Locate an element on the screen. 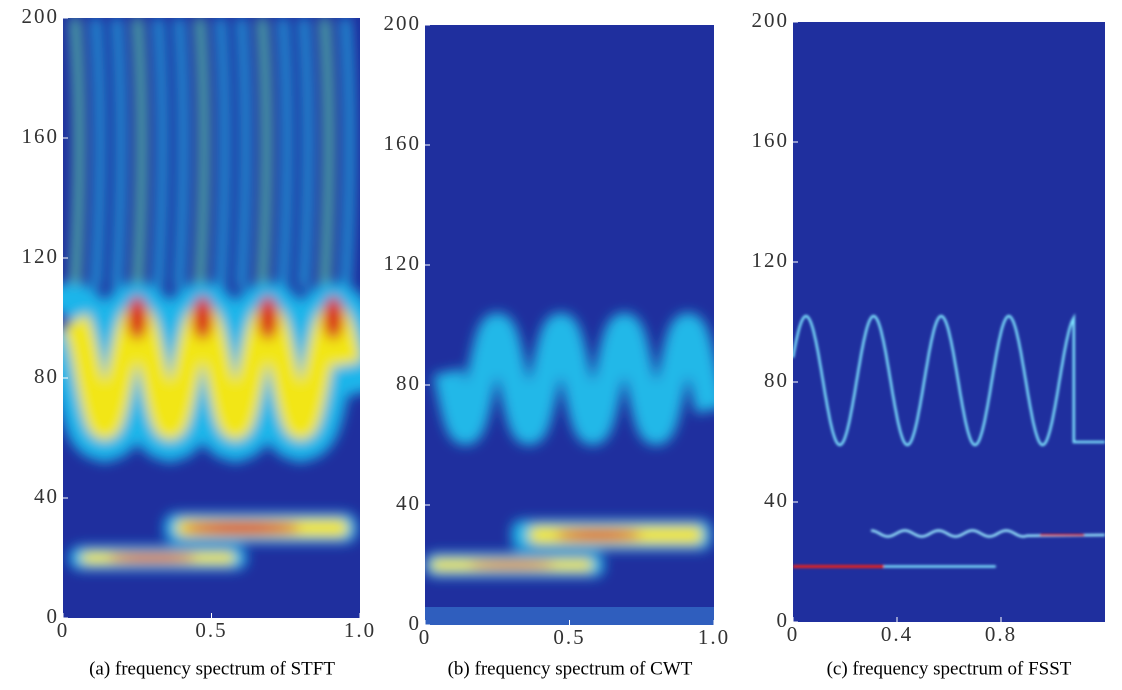 This screenshot has height=690, width=1122. caption: (a) frequency spectrum of STFT is located at coordinates (212, 668).